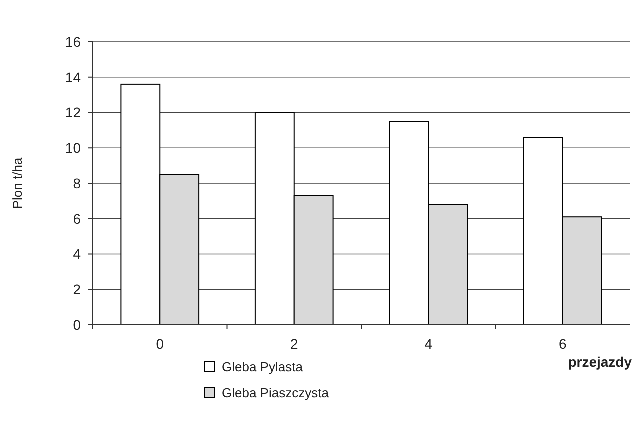 The height and width of the screenshot is (432, 636). What do you see at coordinates (73, 77) in the screenshot?
I see `y-tick-label: 14` at bounding box center [73, 77].